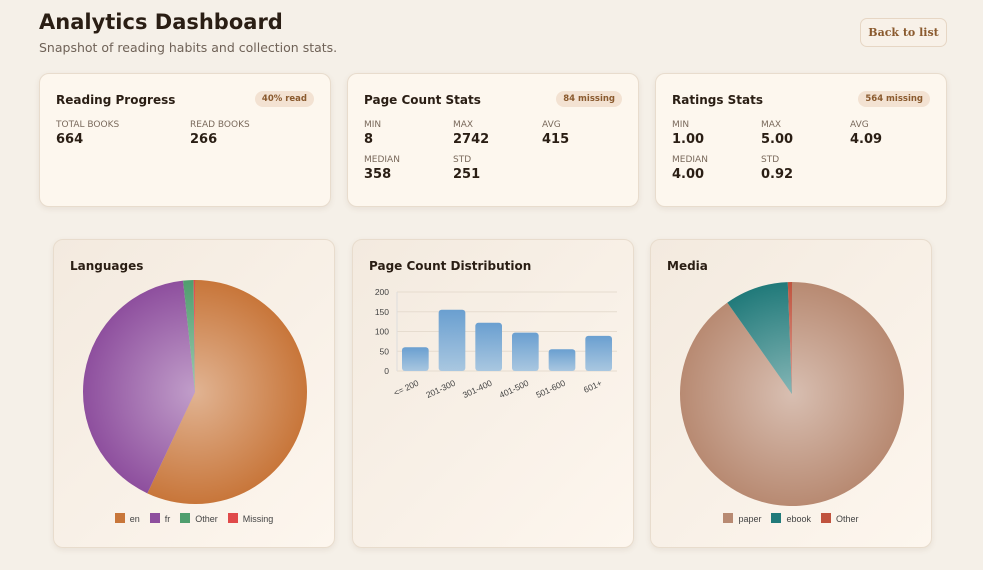 The height and width of the screenshot is (570, 983). I want to click on bar-601+, so click(598, 353).